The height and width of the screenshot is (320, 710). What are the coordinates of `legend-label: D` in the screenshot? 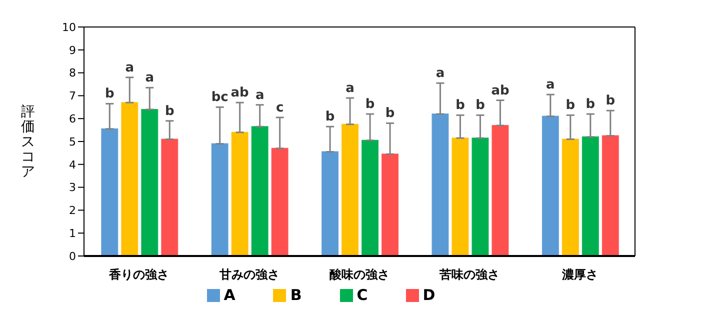 It's located at (429, 295).